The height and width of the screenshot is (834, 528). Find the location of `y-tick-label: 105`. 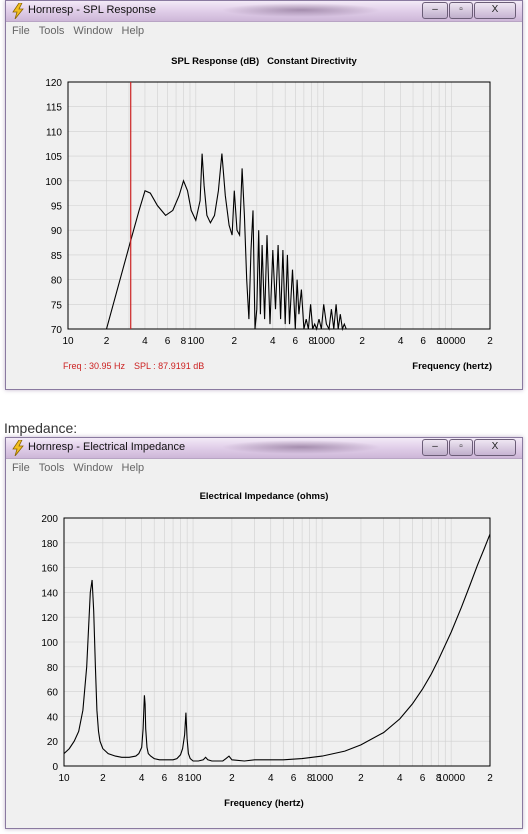

y-tick-label: 105 is located at coordinates (53, 157).